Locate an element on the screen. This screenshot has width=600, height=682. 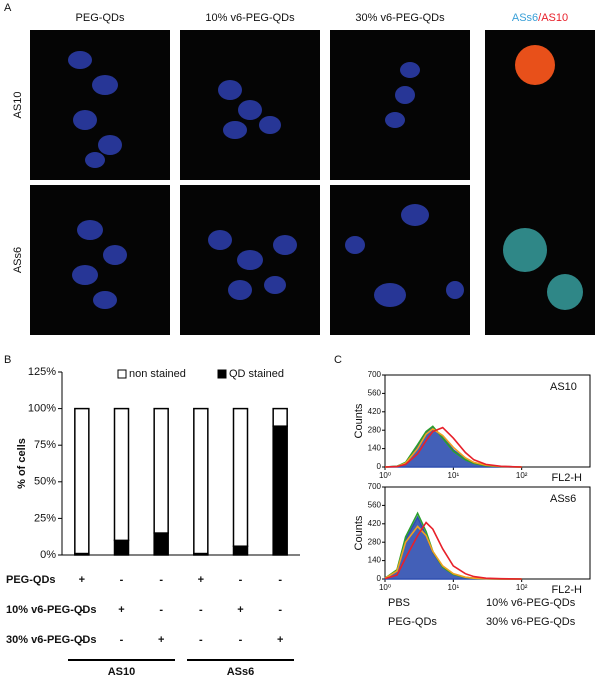
y-axis-label: % of cells is located at coordinates (22, 463).